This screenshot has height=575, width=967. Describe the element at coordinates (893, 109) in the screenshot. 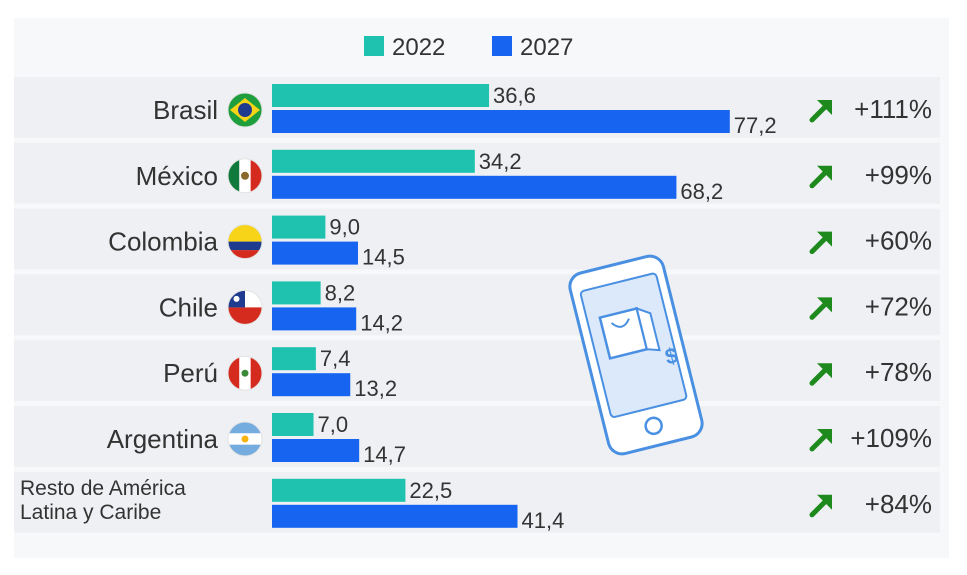

I see `growth-label: +111%` at that location.